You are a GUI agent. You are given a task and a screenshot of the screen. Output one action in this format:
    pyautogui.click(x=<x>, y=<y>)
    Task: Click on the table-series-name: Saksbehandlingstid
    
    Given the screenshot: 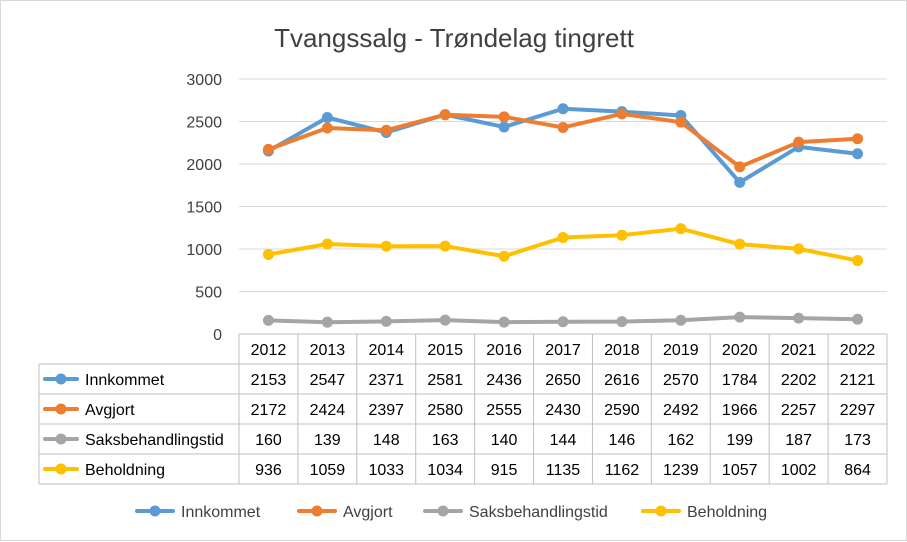 What is the action you would take?
    pyautogui.click(x=154, y=440)
    